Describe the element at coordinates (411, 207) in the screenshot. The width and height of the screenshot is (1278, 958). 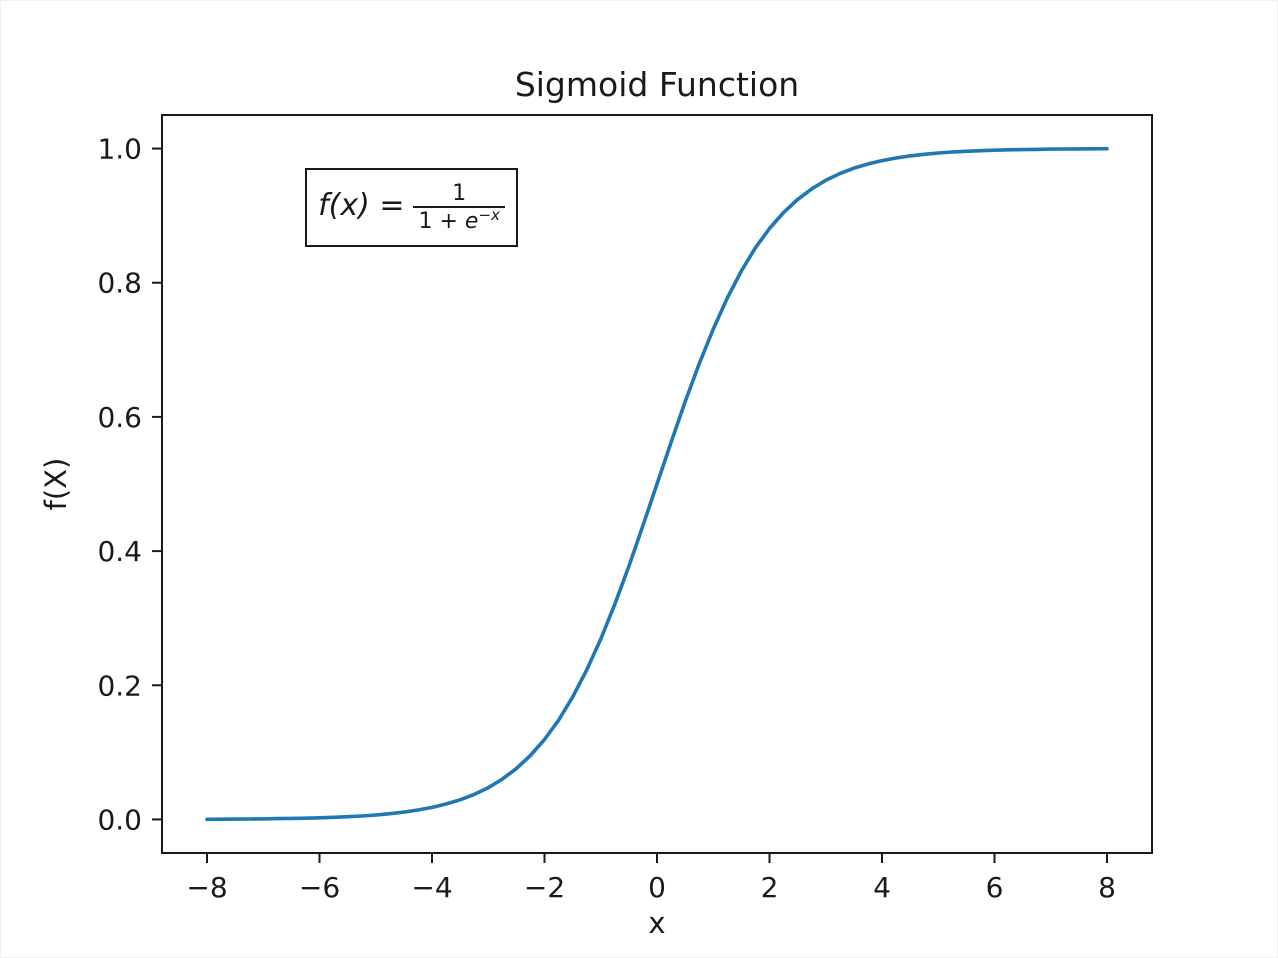
I see `formula-annotation: f(x) = 1 1 + e−x` at that location.